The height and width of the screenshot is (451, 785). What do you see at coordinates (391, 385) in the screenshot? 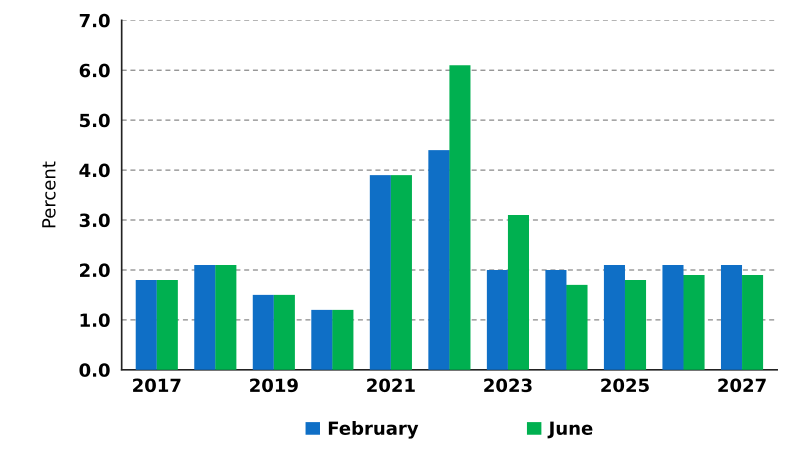
I see `x-tick-label: 2021` at bounding box center [391, 385].